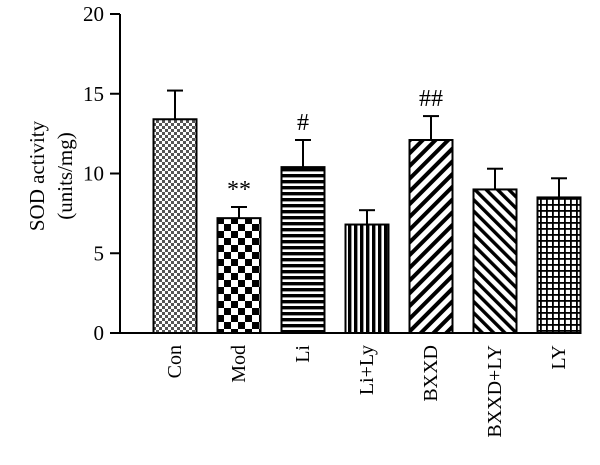 The width and height of the screenshot is (600, 465). Describe the element at coordinates (239, 364) in the screenshot. I see `category-label-mod: Mod` at that location.